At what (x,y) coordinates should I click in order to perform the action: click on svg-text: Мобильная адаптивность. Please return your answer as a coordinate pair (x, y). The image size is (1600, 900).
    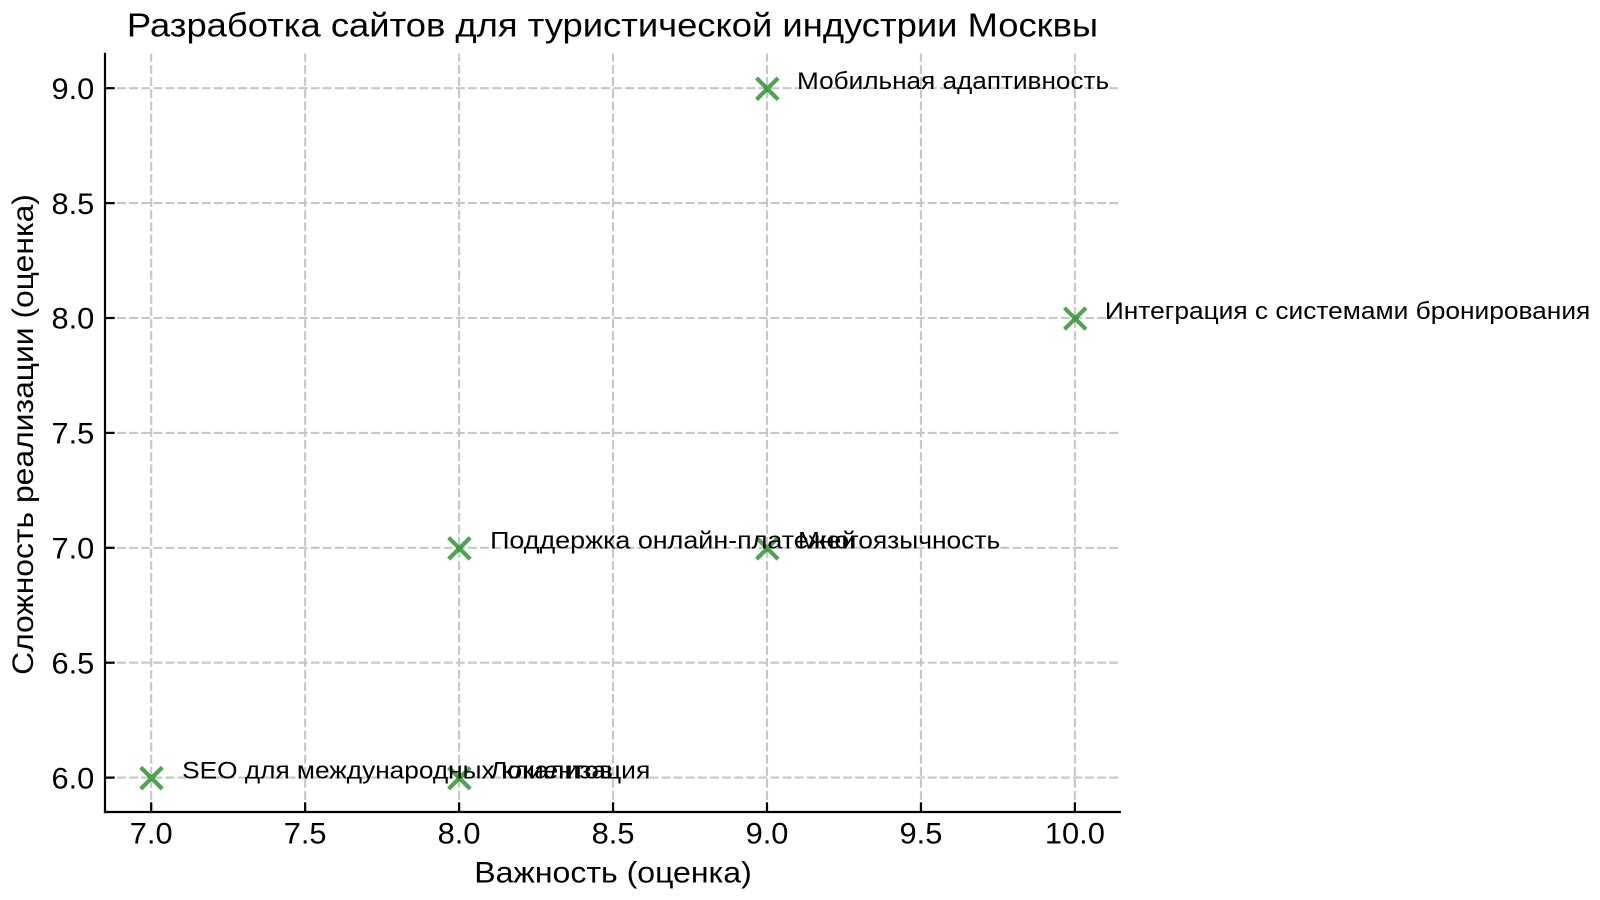
    Looking at the image, I should click on (953, 81).